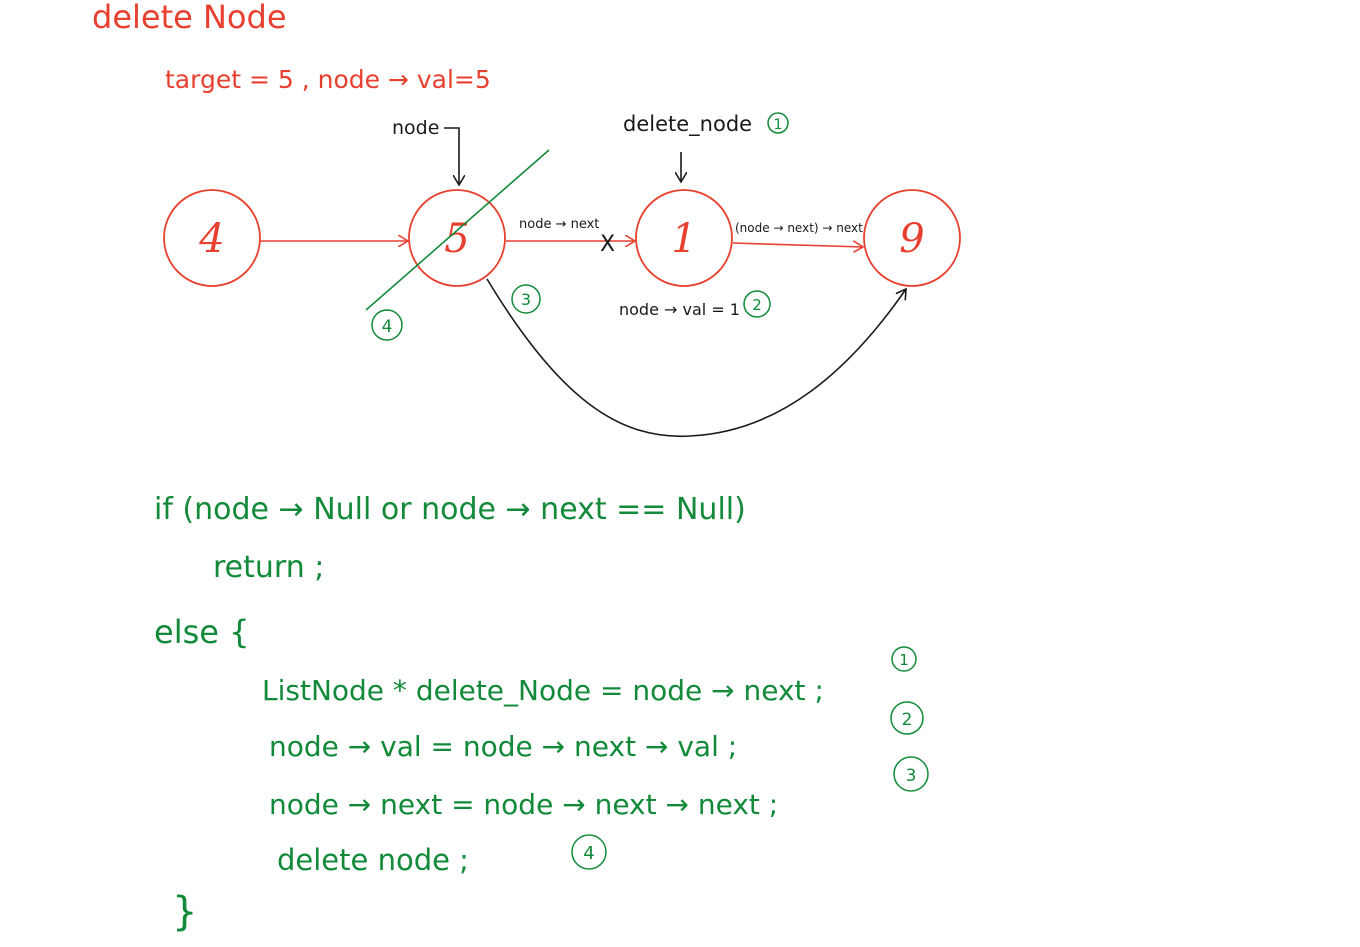  What do you see at coordinates (503, 746) in the screenshot?
I see `code-line-2: node → val = node → next → val ;` at bounding box center [503, 746].